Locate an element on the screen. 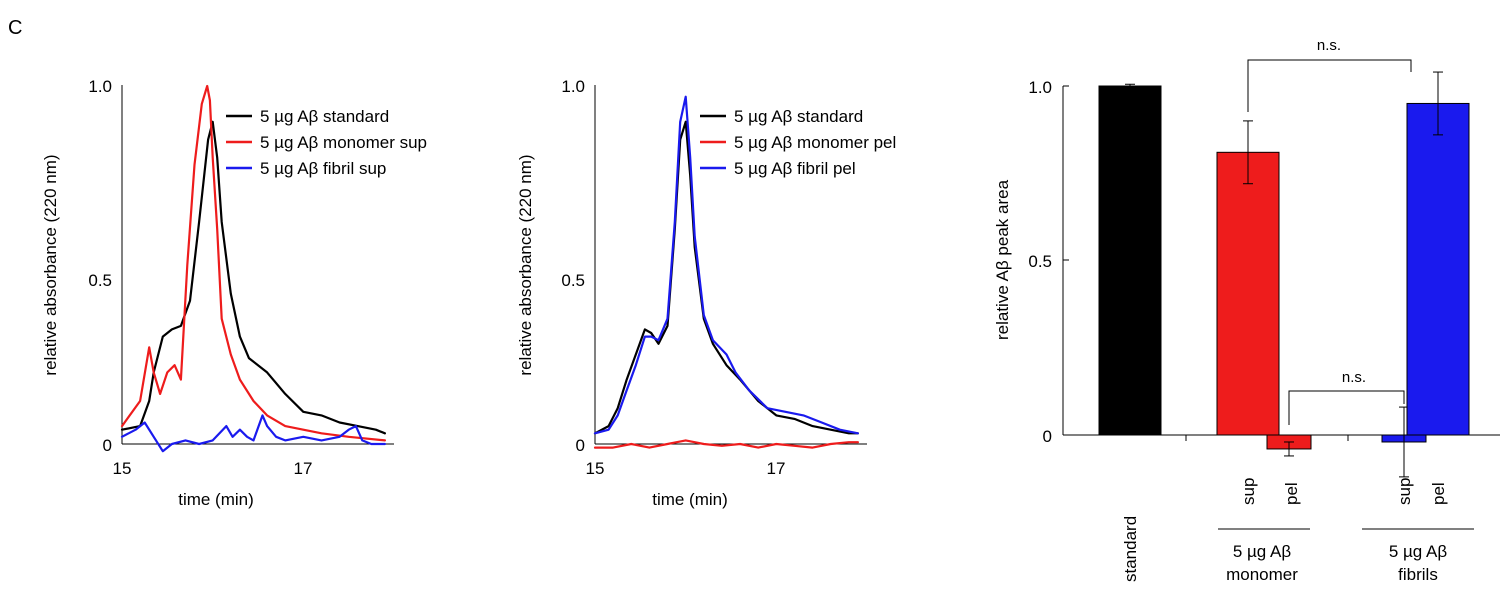  chart-3-significance-brackets: n.s. n.s. is located at coordinates (1329, 231).